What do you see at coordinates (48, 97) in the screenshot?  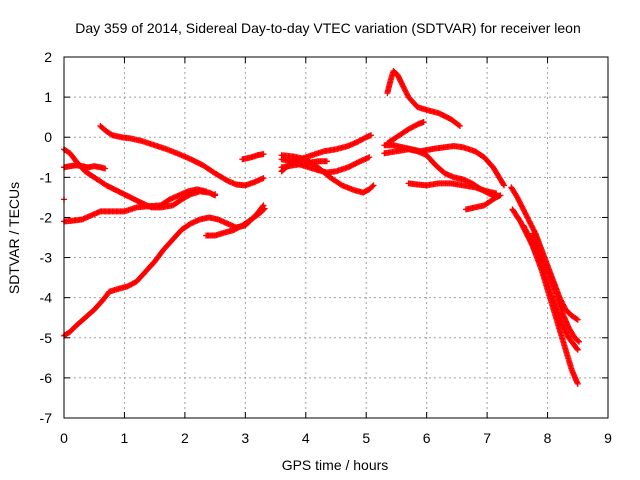 I see `y-tick-label: 1` at bounding box center [48, 97].